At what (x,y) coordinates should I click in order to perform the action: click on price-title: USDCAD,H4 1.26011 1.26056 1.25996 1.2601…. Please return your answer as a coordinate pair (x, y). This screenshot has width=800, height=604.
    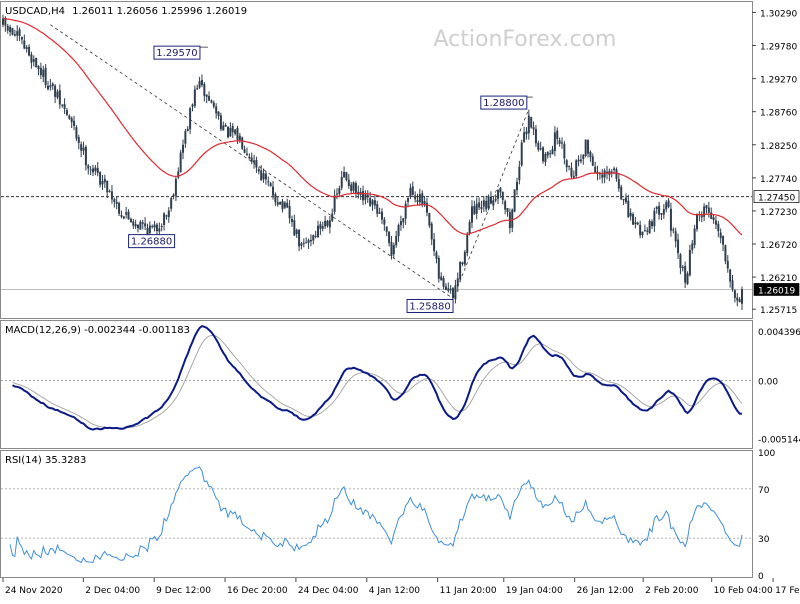
    Looking at the image, I should click on (126, 11).